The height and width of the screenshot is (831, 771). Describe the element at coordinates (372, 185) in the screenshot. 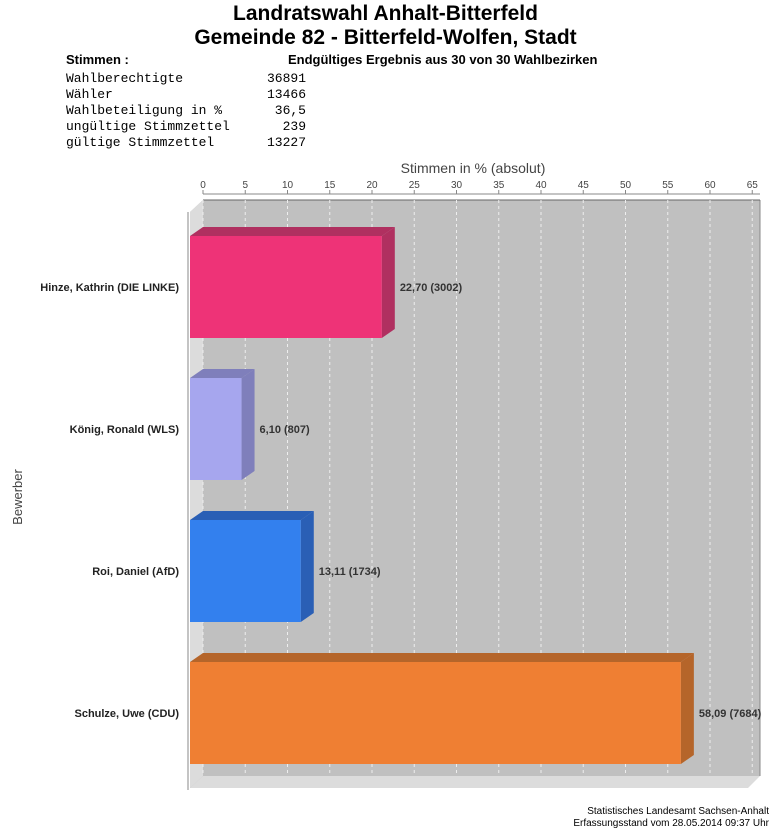

I see `x-tick-label: 20` at that location.